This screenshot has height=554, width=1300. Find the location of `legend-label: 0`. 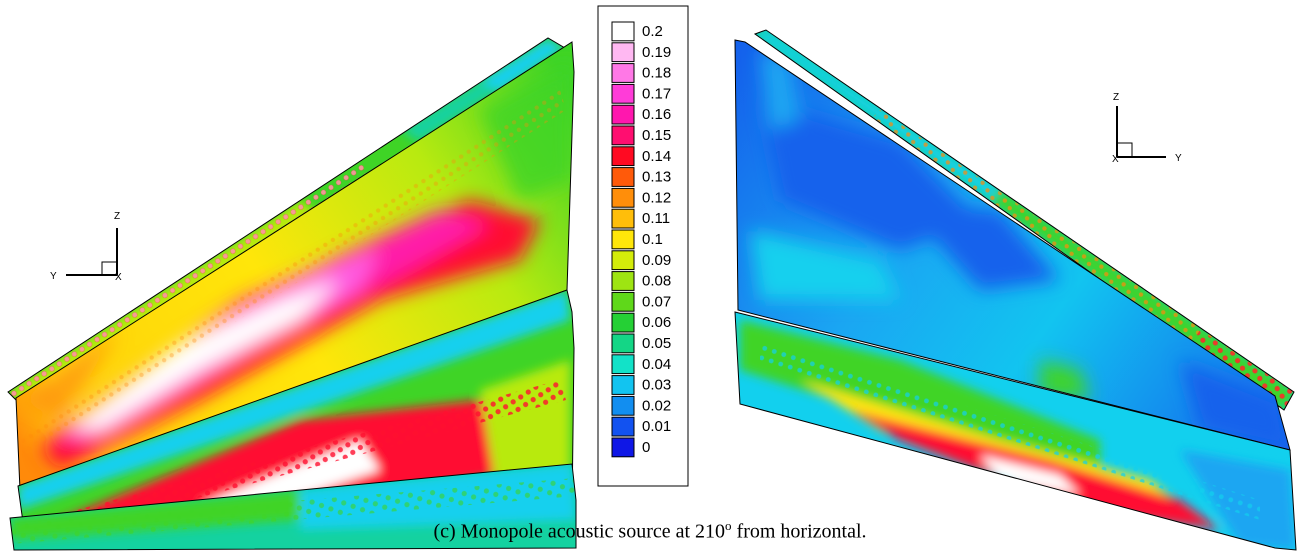

legend-label: 0 is located at coordinates (646, 447).